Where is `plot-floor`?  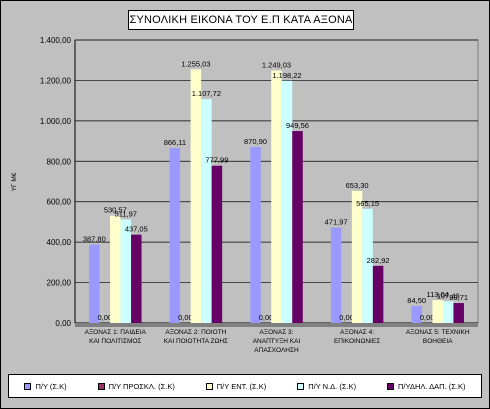
plot-floor is located at coordinates (276, 325).